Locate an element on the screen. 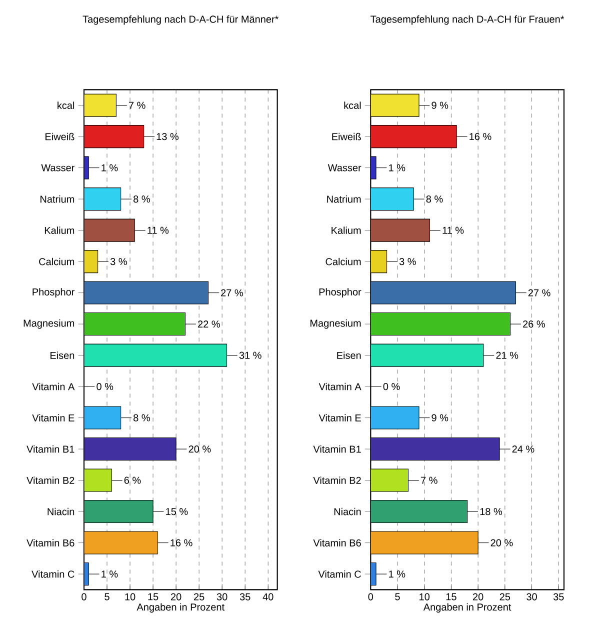 The image size is (597, 619). data-label: 31 % is located at coordinates (250, 355).